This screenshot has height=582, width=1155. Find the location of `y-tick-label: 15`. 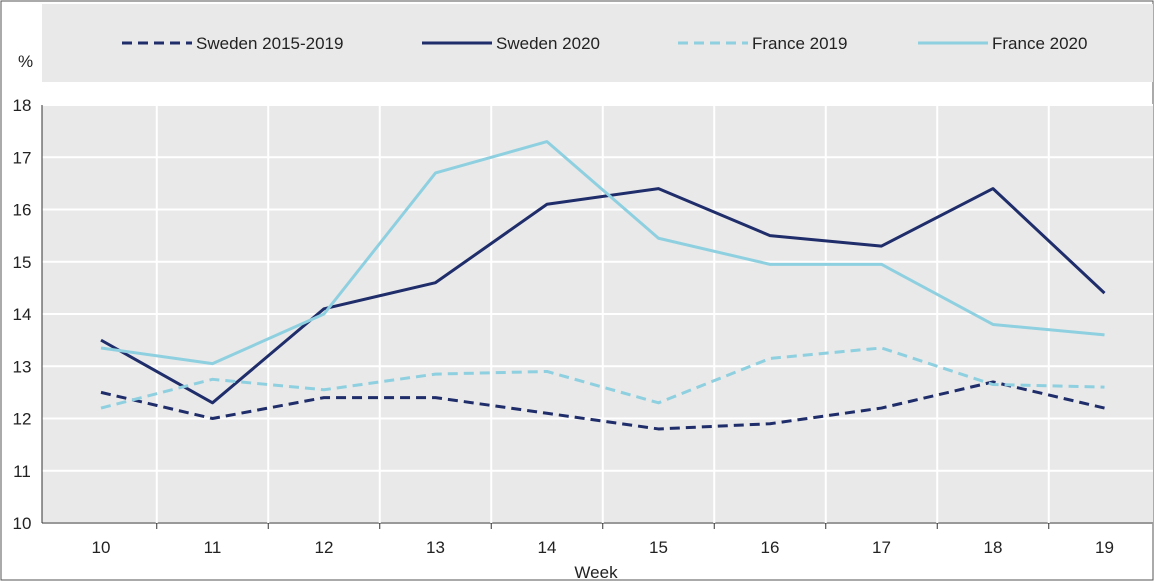

y-tick-label: 15 is located at coordinates (22, 262).